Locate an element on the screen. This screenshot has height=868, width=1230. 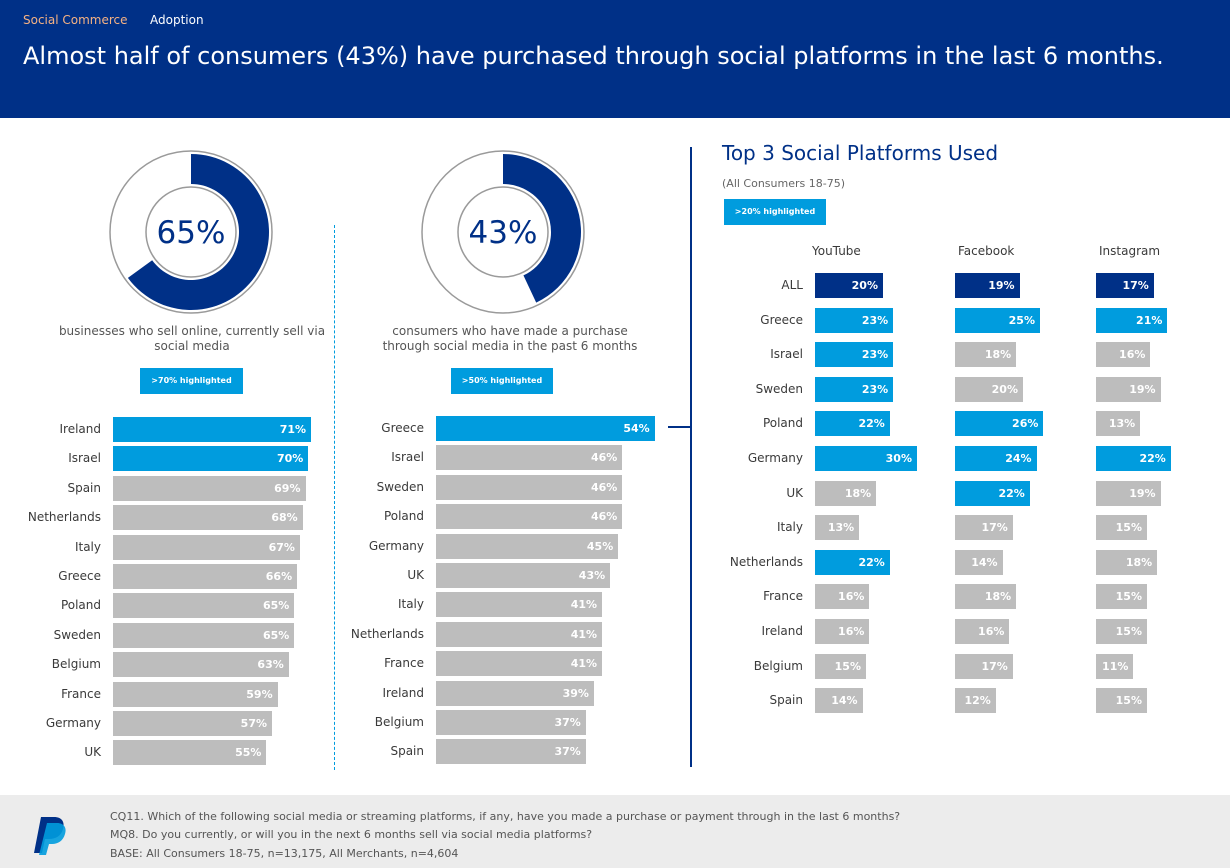
bar-value-label: 39% is located at coordinates (575, 693).